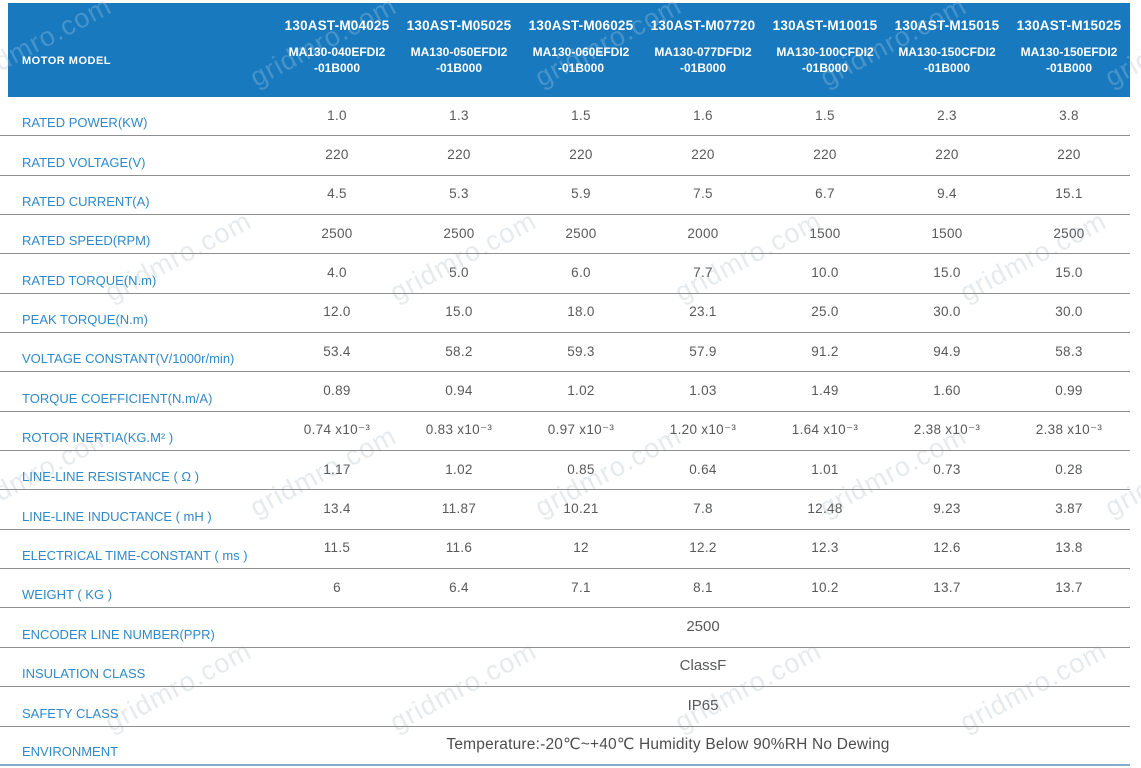 The image size is (1141, 768). I want to click on spec-value: 91.2, so click(825, 351).